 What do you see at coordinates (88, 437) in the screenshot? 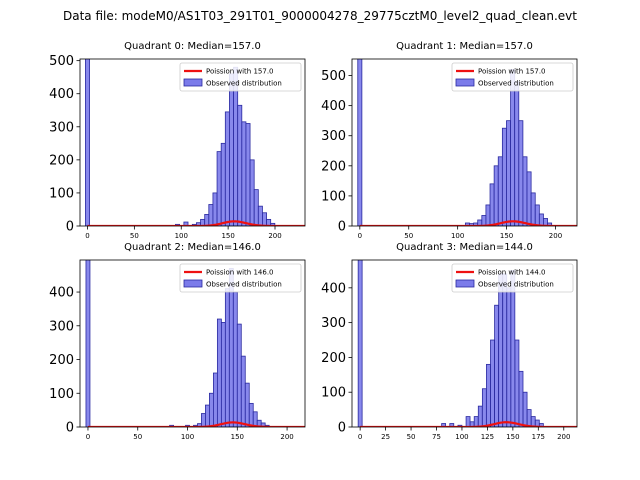
I see `quadrant-2-x-tick-label: 0` at bounding box center [88, 437].